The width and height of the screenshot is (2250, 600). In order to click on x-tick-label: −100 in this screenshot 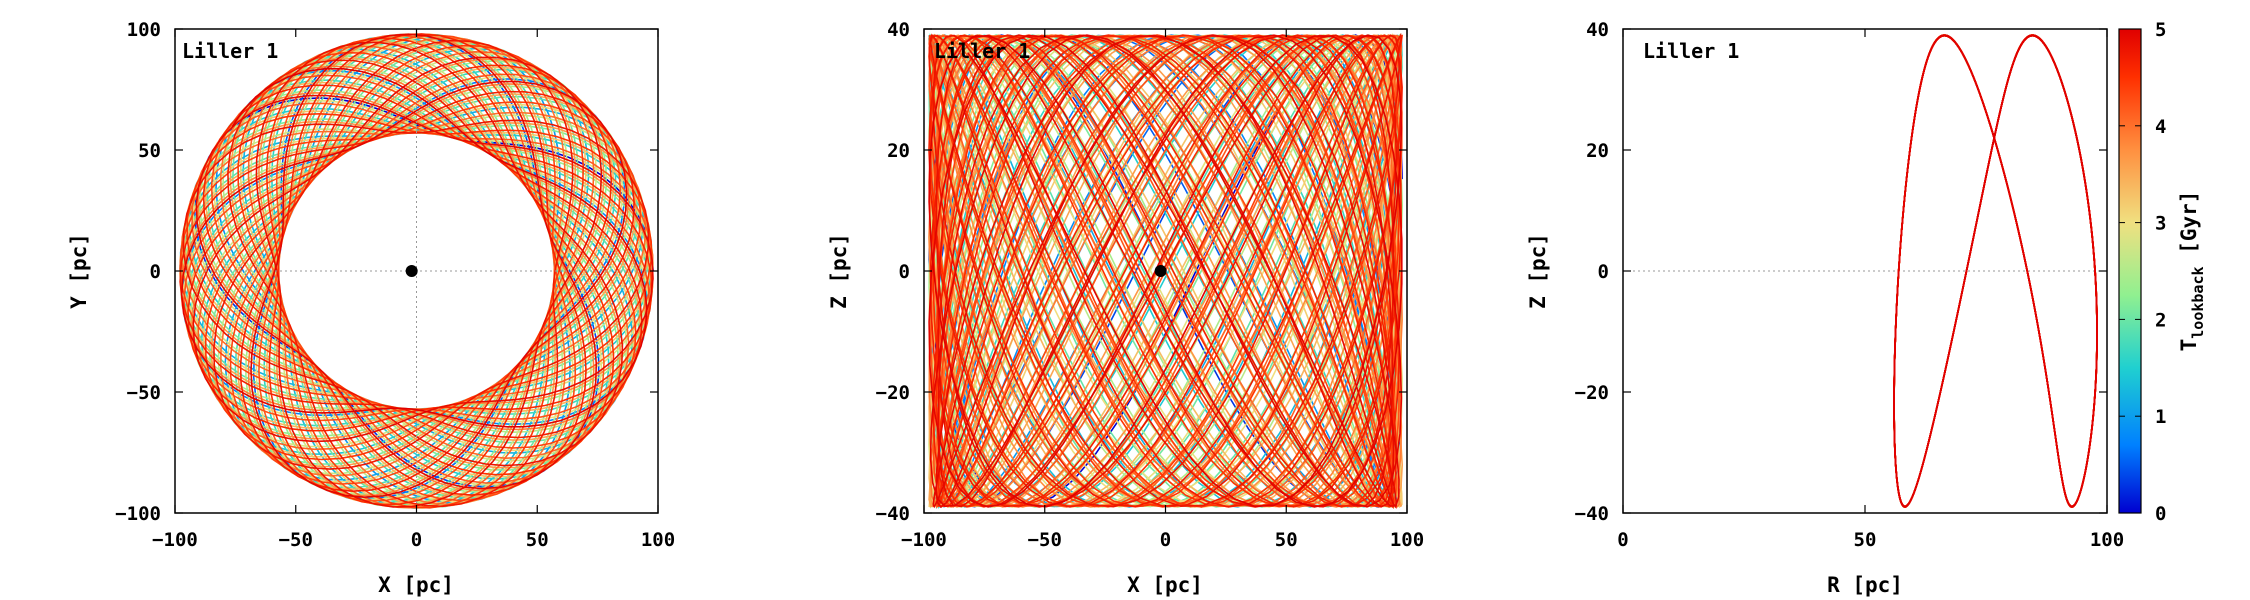, I will do `click(924, 540)`.